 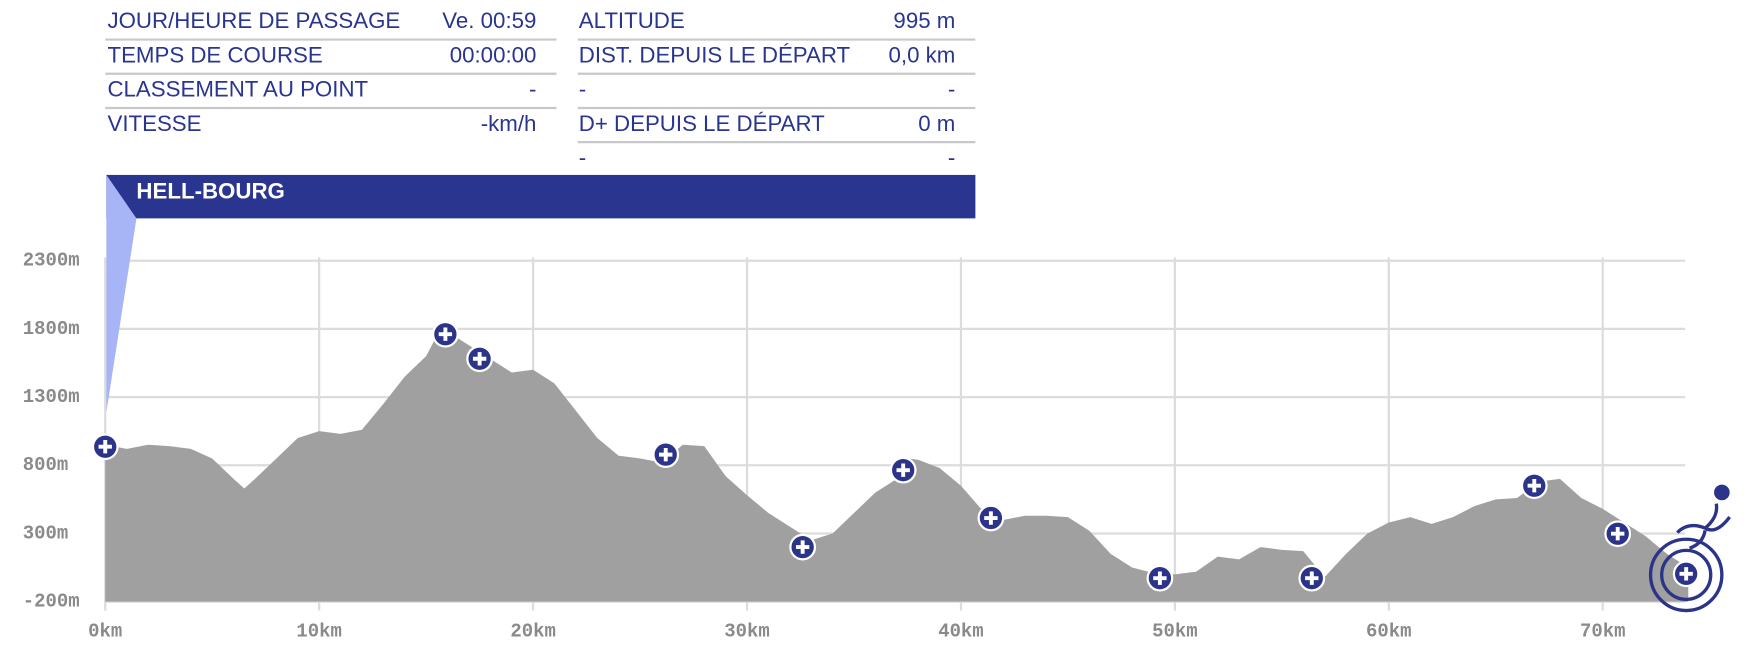 What do you see at coordinates (51, 602) in the screenshot?
I see `y-tick-label: -200m` at bounding box center [51, 602].